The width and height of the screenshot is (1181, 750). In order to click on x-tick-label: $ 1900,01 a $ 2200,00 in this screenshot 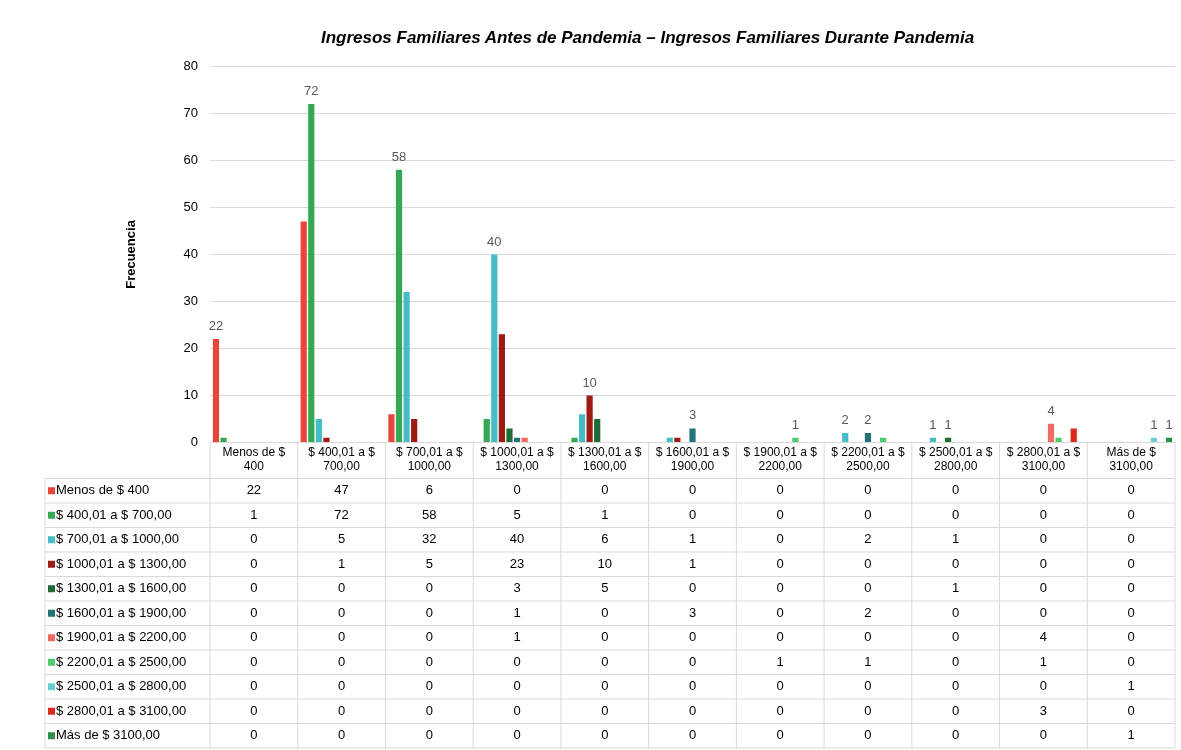, I will do `click(780, 459)`.